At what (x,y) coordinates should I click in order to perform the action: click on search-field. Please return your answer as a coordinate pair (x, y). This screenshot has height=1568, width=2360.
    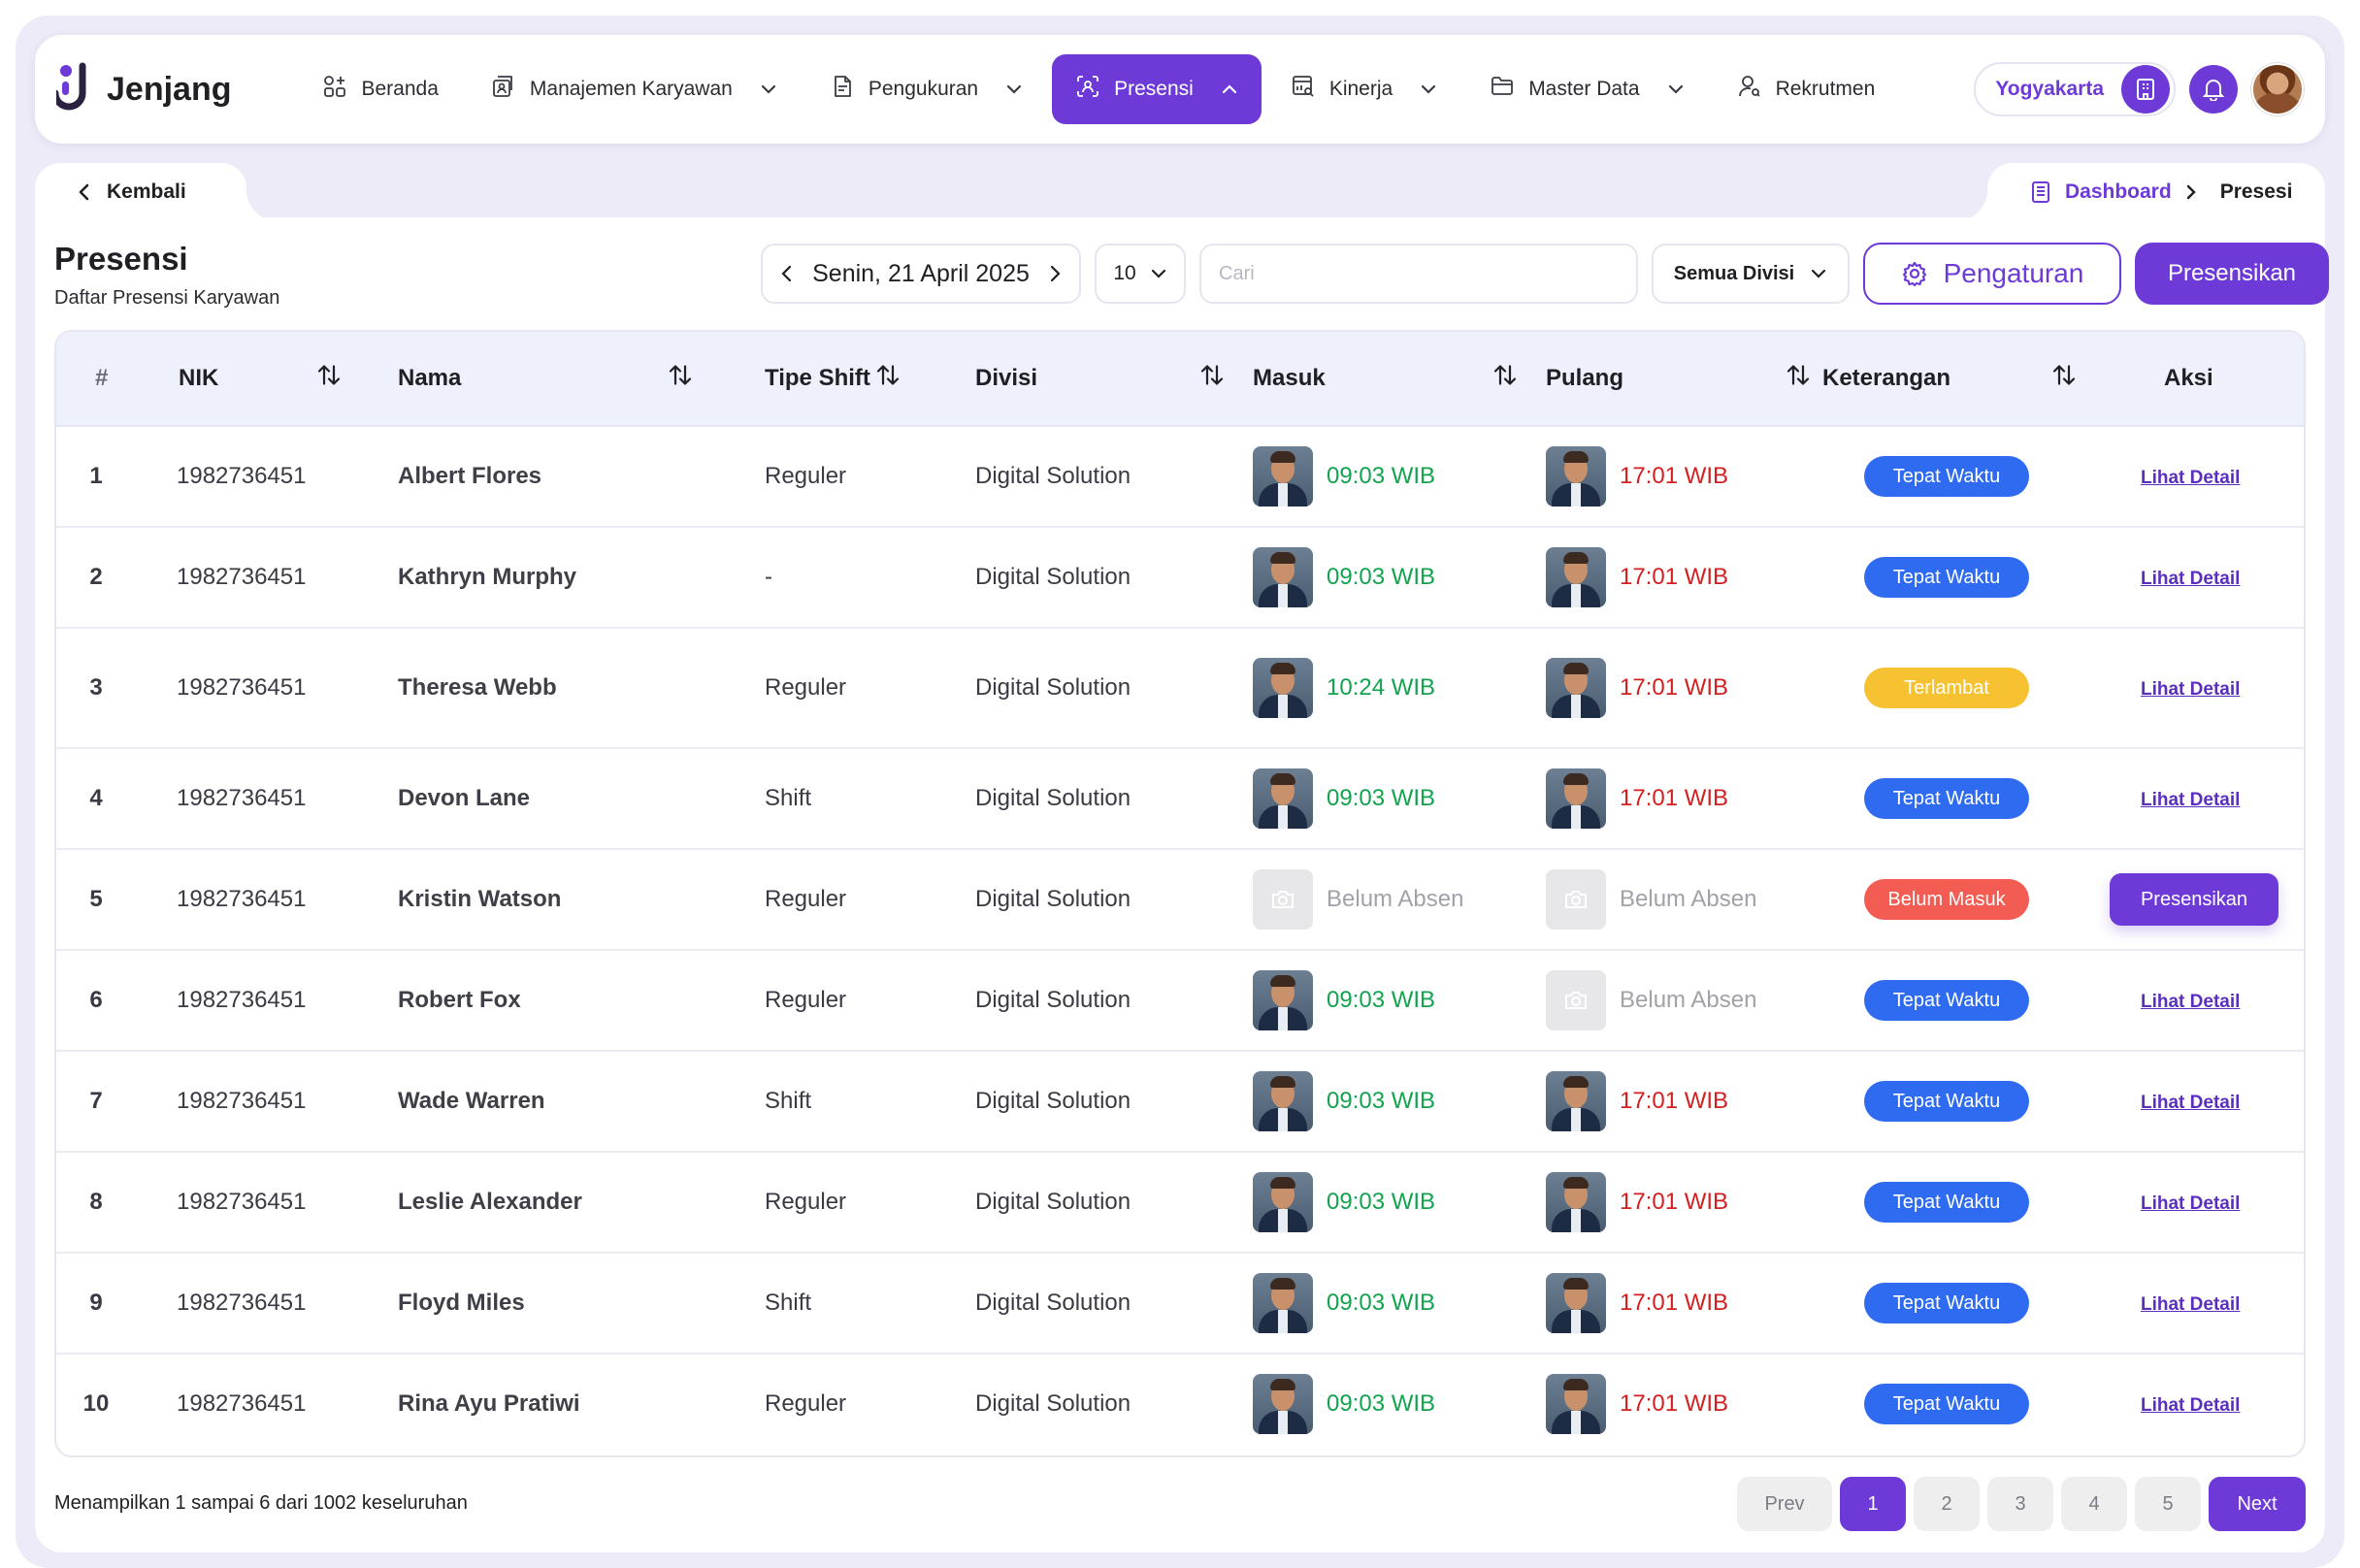
    Looking at the image, I should click on (1418, 274).